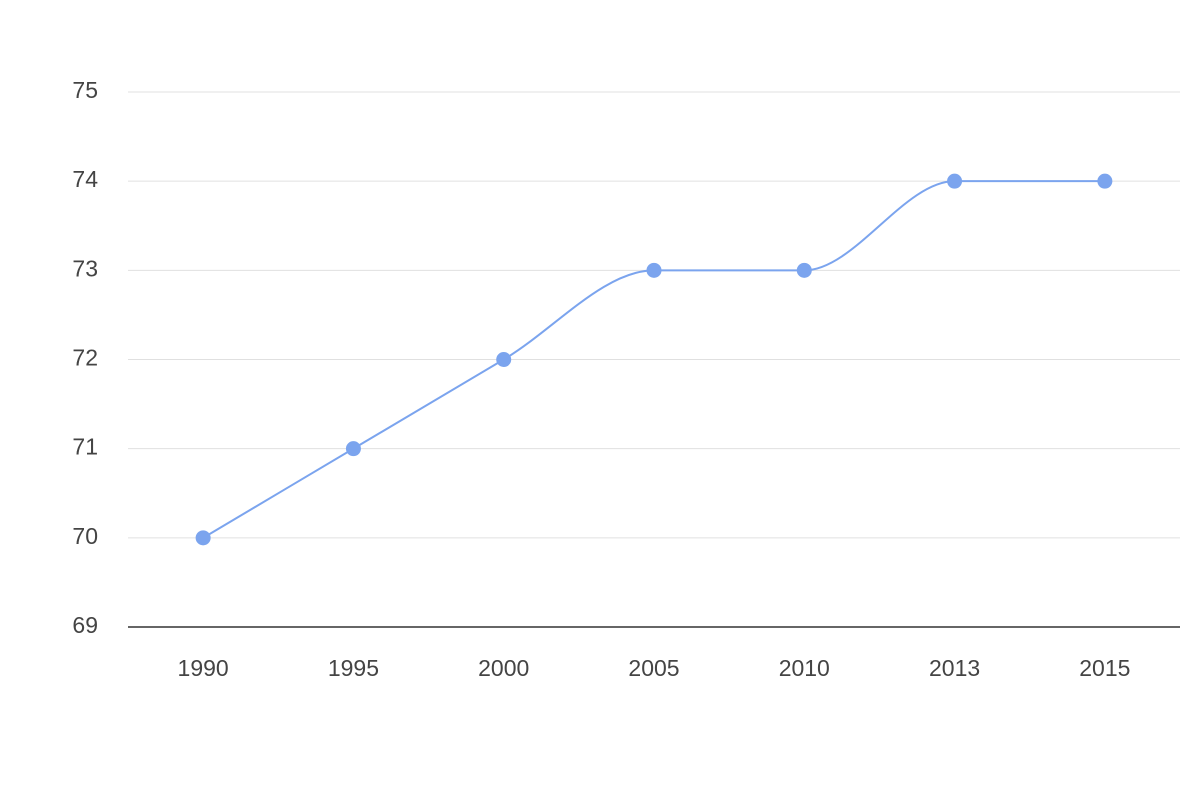 This screenshot has width=1200, height=800. I want to click on y-tick-label: 75, so click(85, 90).